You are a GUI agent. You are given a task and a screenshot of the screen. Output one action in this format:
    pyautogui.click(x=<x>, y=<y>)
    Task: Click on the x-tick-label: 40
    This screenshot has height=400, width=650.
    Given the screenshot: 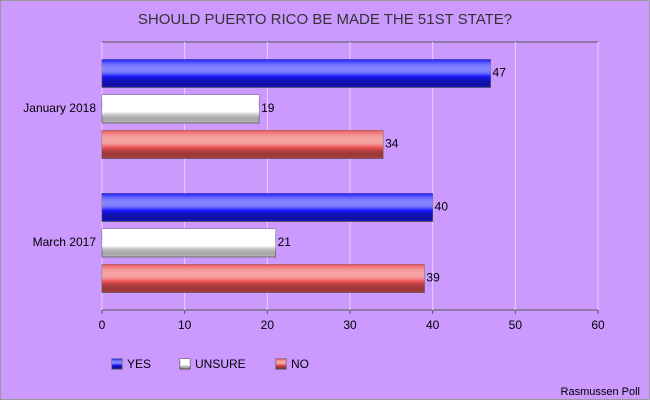 What is the action you would take?
    pyautogui.click(x=433, y=325)
    